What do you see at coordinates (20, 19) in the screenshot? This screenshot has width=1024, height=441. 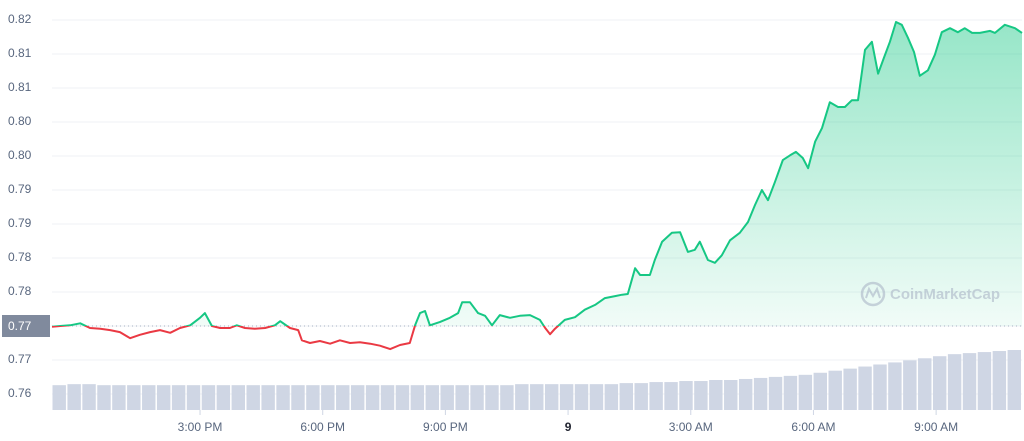 I see `y-tick-label: 0.82` at bounding box center [20, 19].